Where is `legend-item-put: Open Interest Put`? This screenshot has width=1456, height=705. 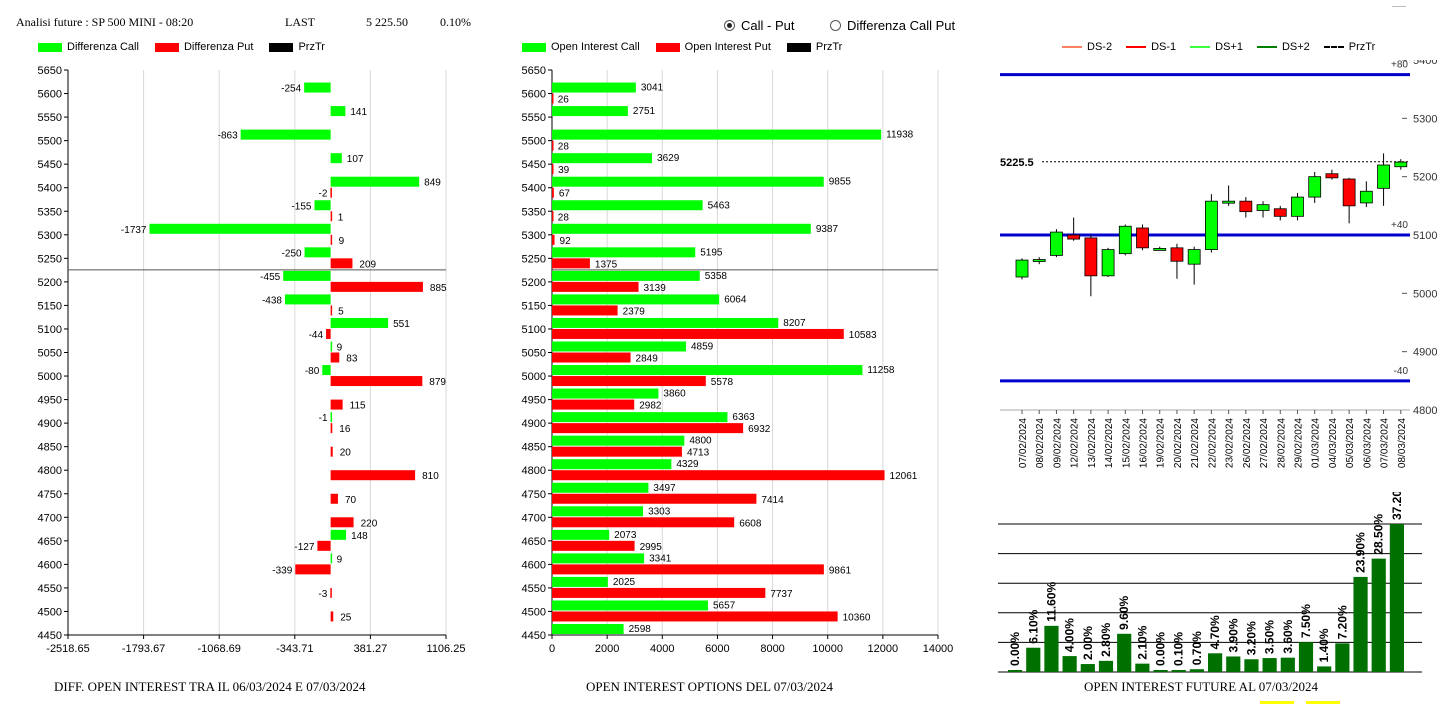 legend-item-put: Open Interest Put is located at coordinates (713, 47).